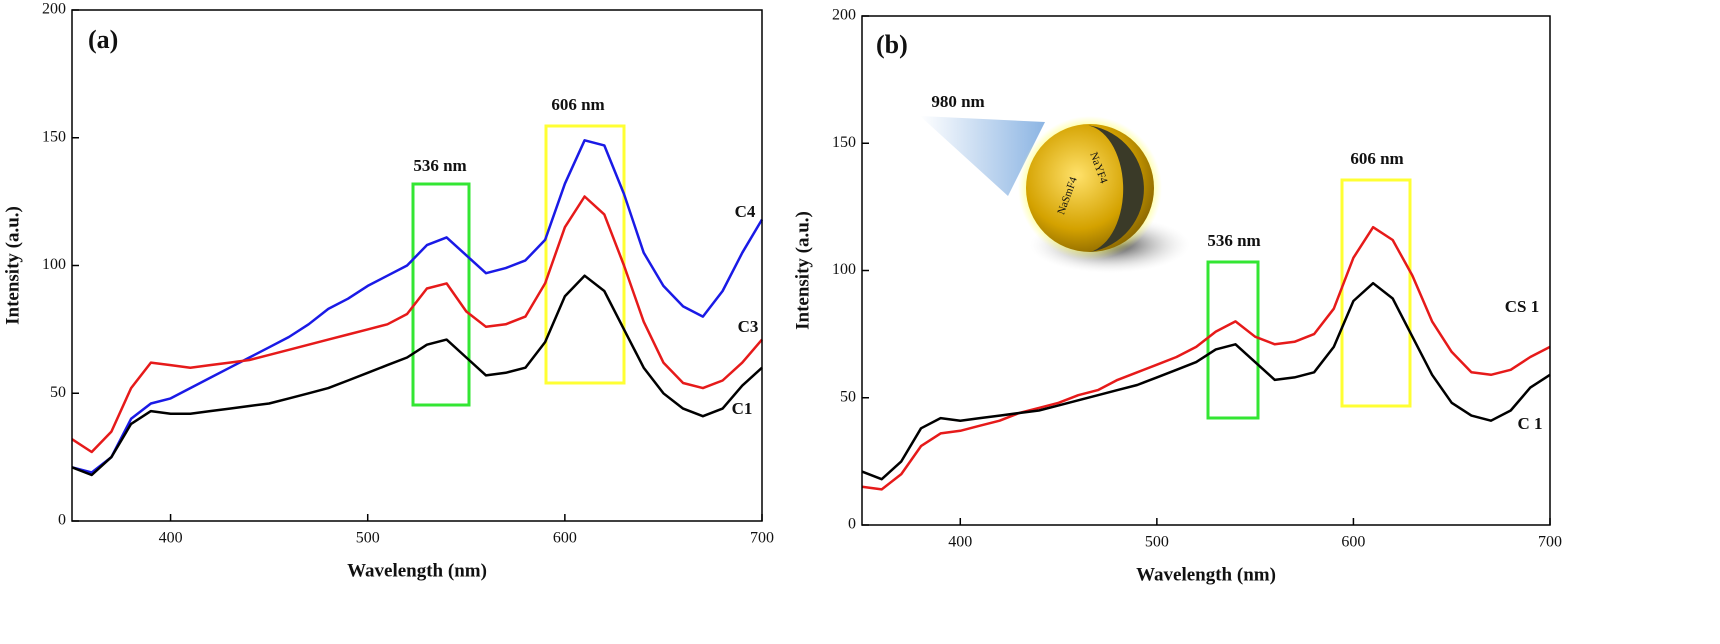  What do you see at coordinates (892, 44) in the screenshot?
I see `panel-label: (b)` at bounding box center [892, 44].